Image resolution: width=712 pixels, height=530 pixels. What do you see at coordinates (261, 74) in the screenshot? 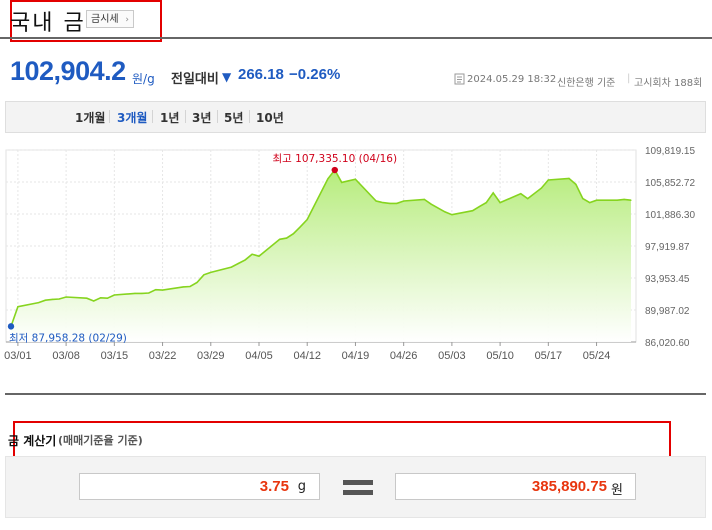
I see `change-value: 266.18` at bounding box center [261, 74].